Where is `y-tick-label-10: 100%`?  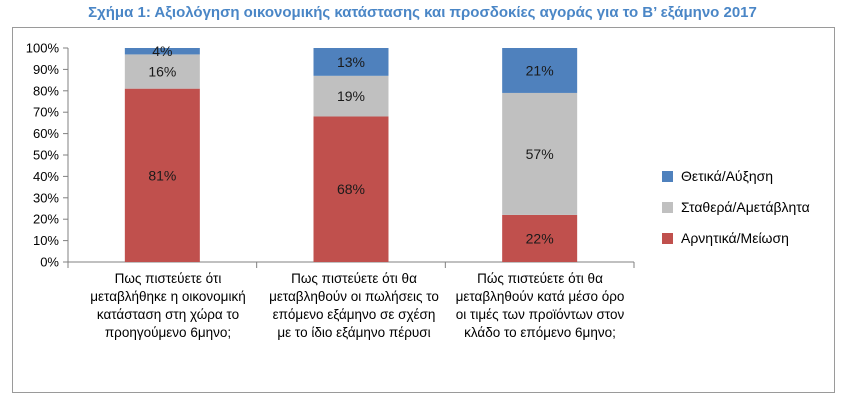 y-tick-label-10: 100% is located at coordinates (43, 48).